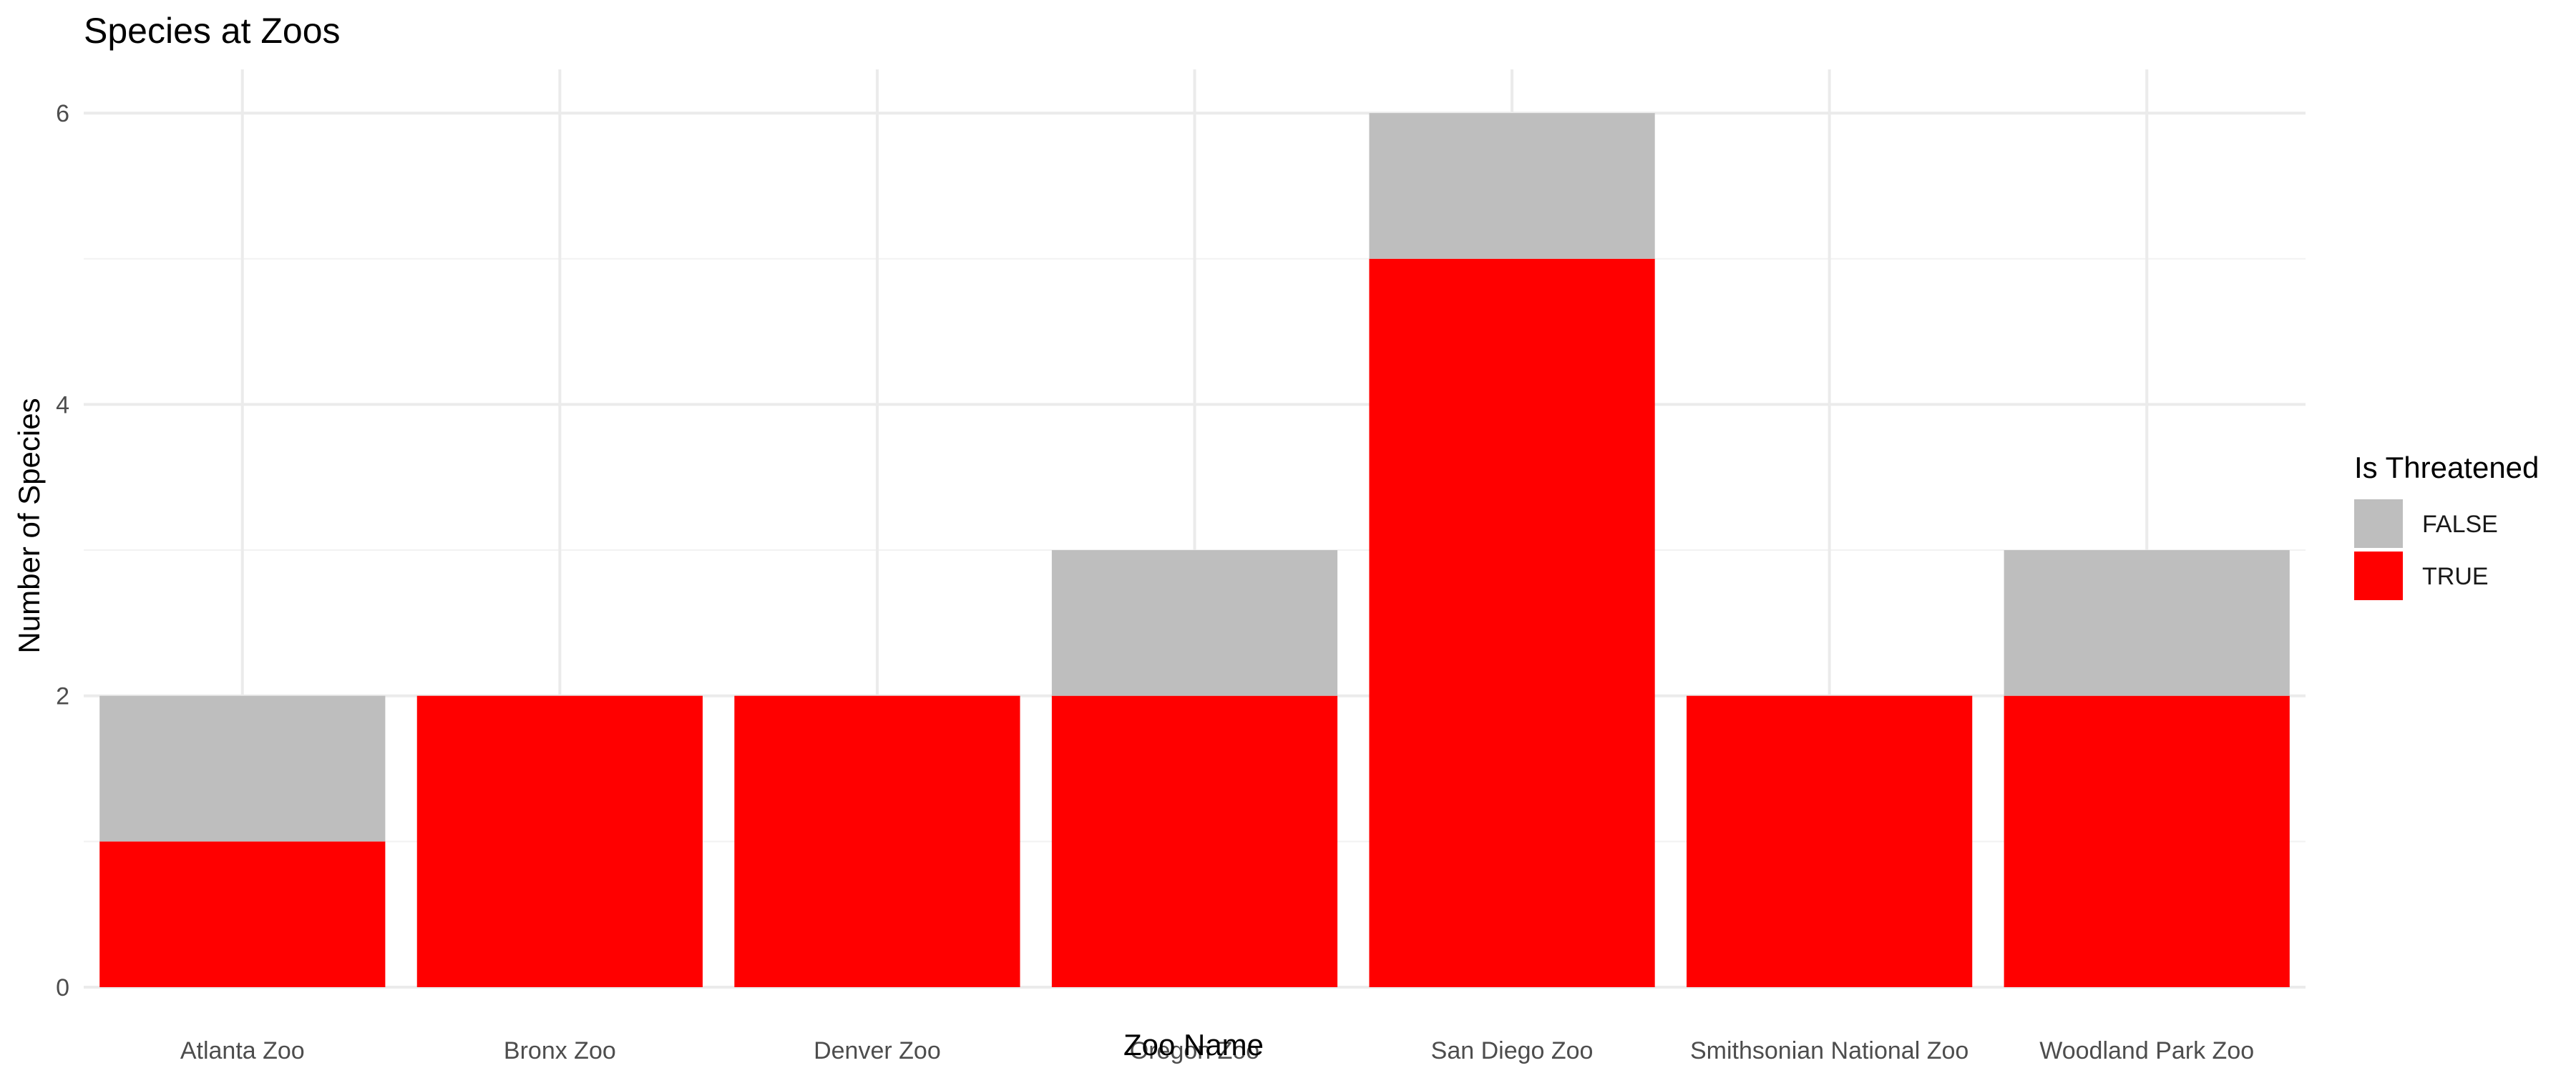  What do you see at coordinates (242, 914) in the screenshot?
I see `bar-true-atlanta-zoo` at bounding box center [242, 914].